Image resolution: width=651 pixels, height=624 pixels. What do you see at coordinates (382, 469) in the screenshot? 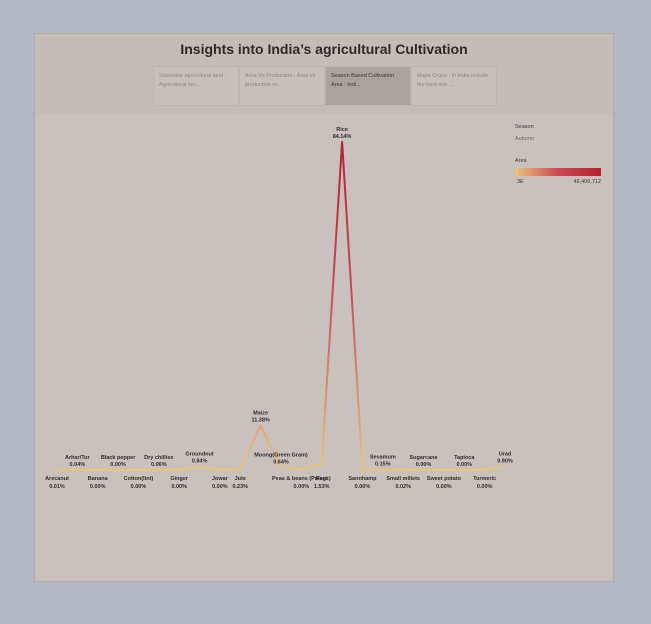
I see `data-point-sesamum` at bounding box center [382, 469].